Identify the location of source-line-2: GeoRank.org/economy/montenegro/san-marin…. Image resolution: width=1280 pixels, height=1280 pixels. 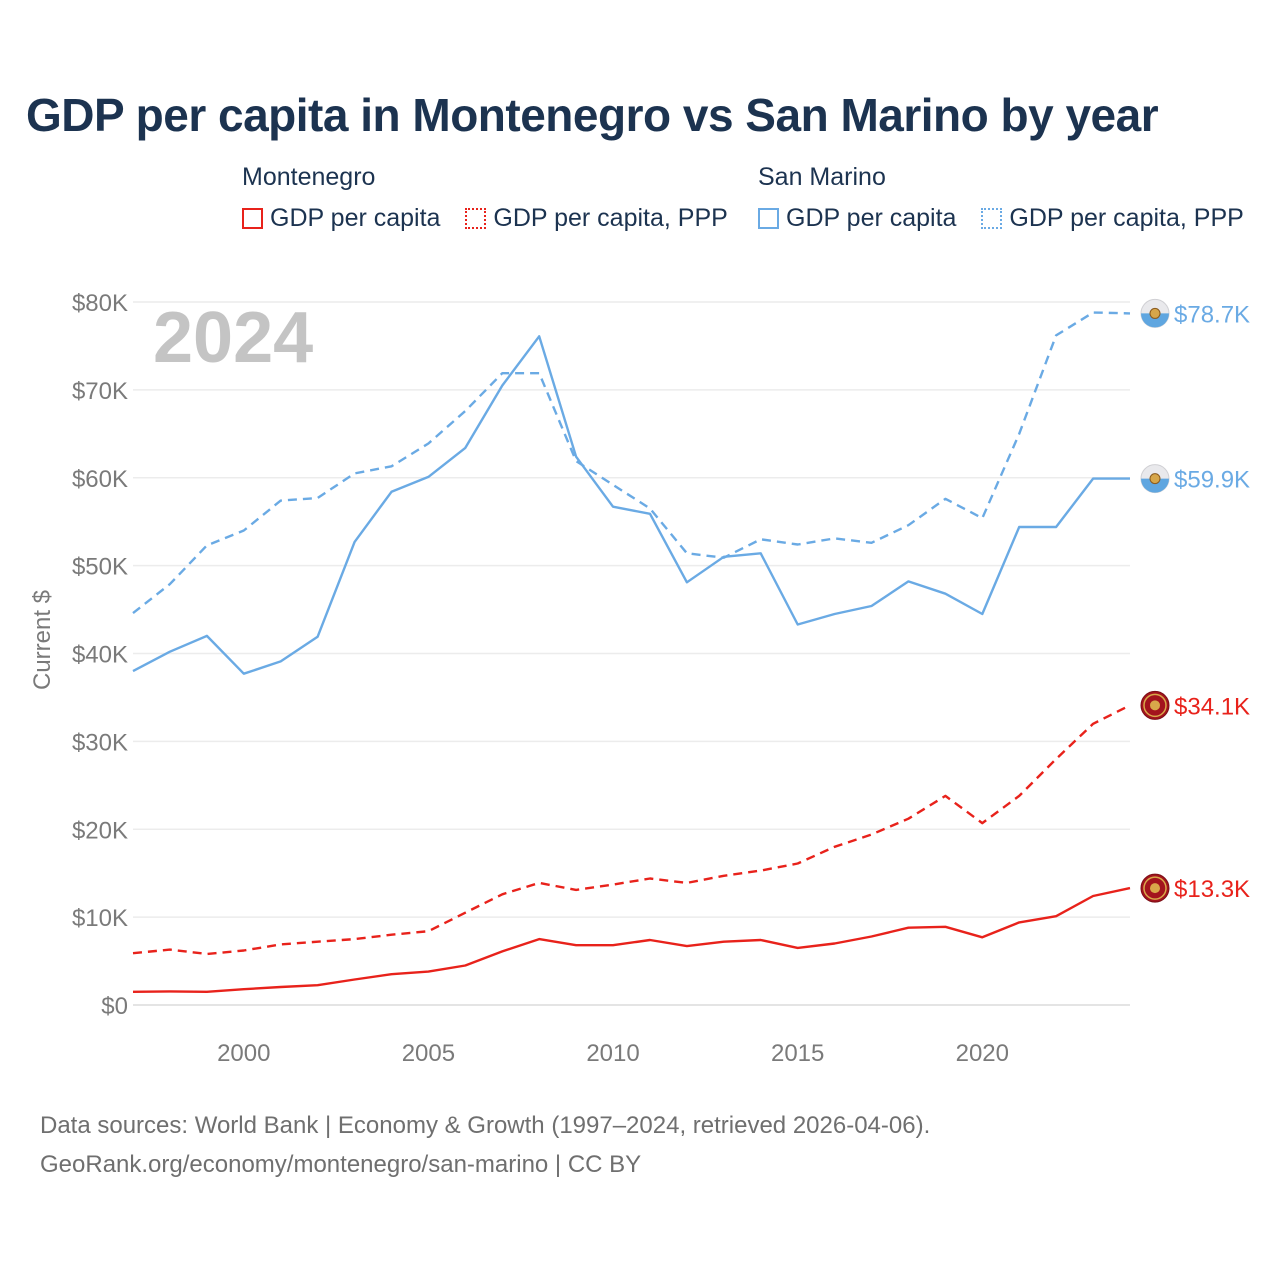
(341, 1164).